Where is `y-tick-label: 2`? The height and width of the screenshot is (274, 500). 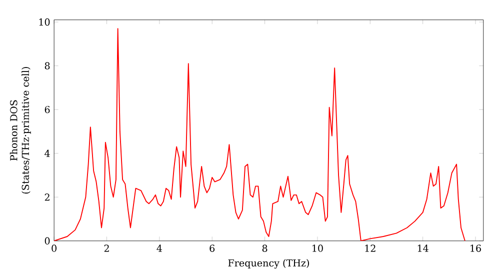
y-tick-label: 2 is located at coordinates (47, 197).